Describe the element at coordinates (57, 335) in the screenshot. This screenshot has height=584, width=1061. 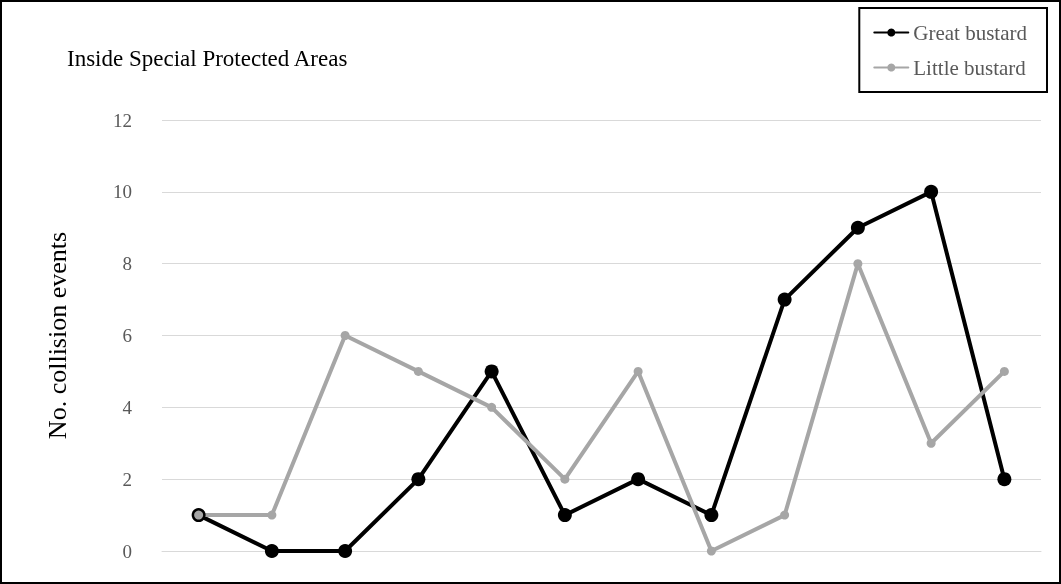
I see `y-axis-title: No. collision events` at that location.